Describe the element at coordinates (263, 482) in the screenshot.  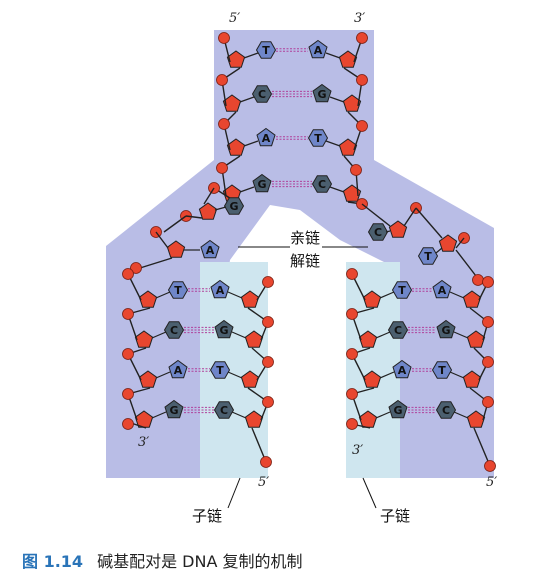
I see `left-daughter-5-prime: 5′` at that location.